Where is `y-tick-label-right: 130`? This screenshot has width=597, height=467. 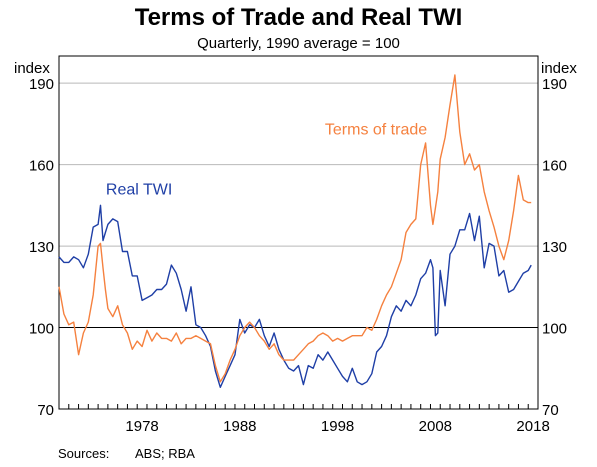
y-tick-label-right: 130 is located at coordinates (554, 247).